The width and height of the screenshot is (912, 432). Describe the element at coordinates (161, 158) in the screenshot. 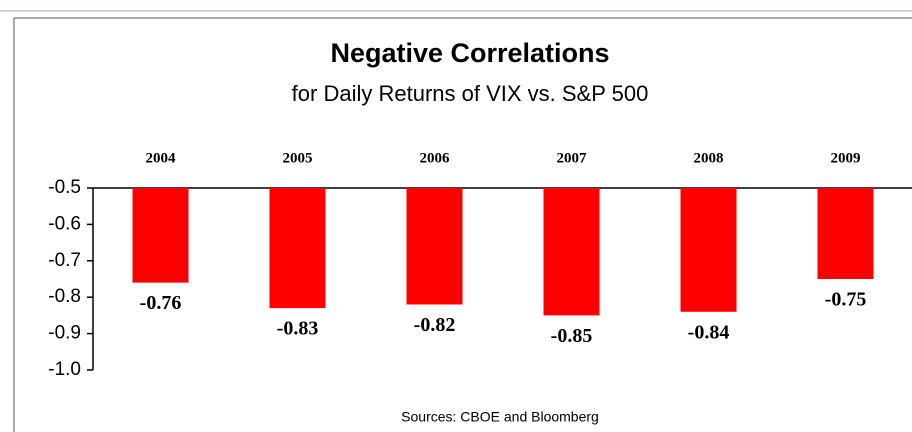

I see `x-tick-label: 2004` at that location.